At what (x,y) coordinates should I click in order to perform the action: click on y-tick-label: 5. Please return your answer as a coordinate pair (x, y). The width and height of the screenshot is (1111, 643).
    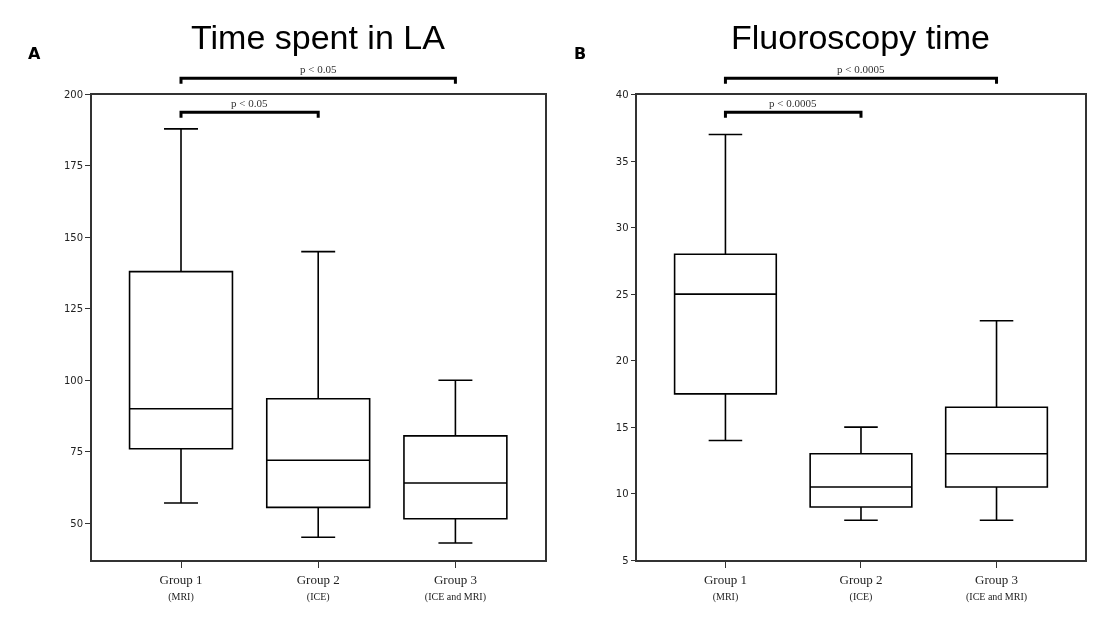
    Looking at the image, I should click on (625, 560).